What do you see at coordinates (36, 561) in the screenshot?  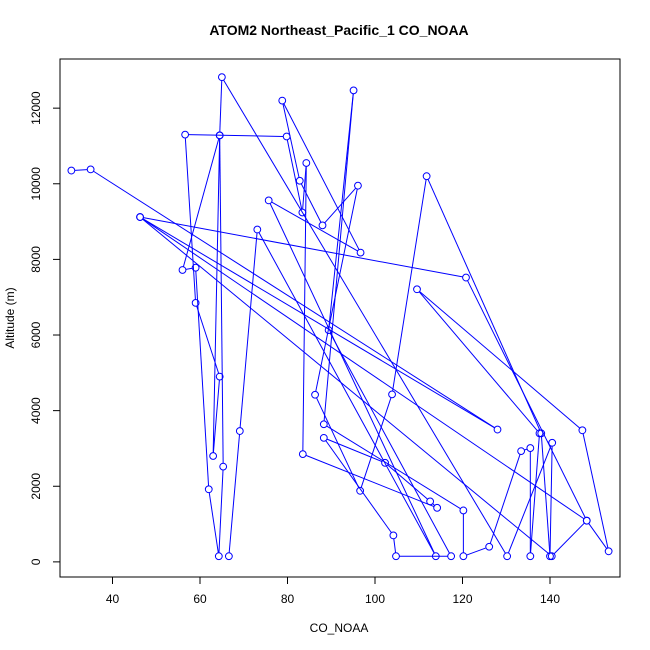 I see `y-tick-label: 0` at bounding box center [36, 561].